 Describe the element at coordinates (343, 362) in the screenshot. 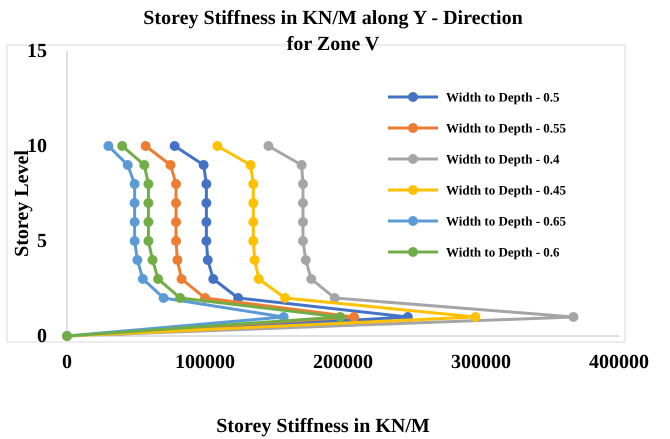

I see `x-tick-label: 200000` at that location.